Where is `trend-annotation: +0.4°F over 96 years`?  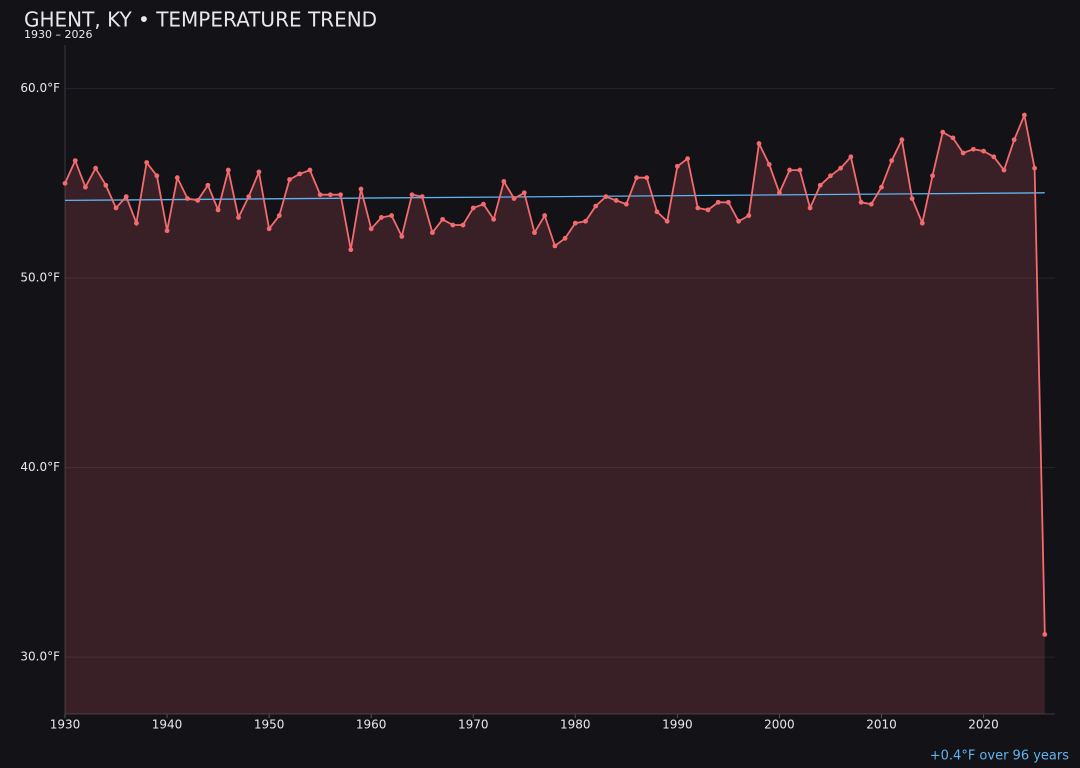 trend-annotation: +0.4°F over 96 years is located at coordinates (999, 756).